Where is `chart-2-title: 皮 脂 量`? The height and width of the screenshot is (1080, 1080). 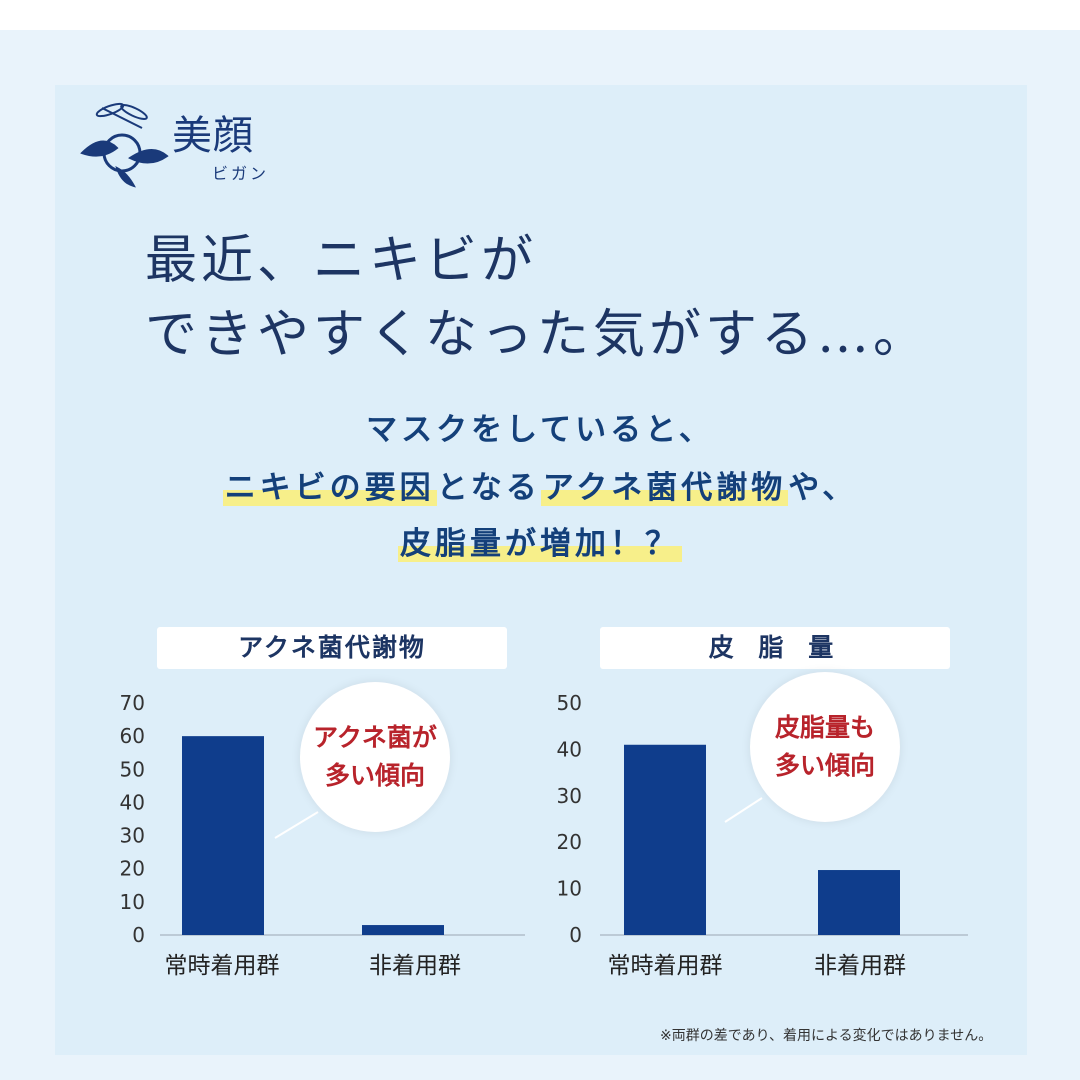
chart-2-title: 皮 脂 量 is located at coordinates (775, 648).